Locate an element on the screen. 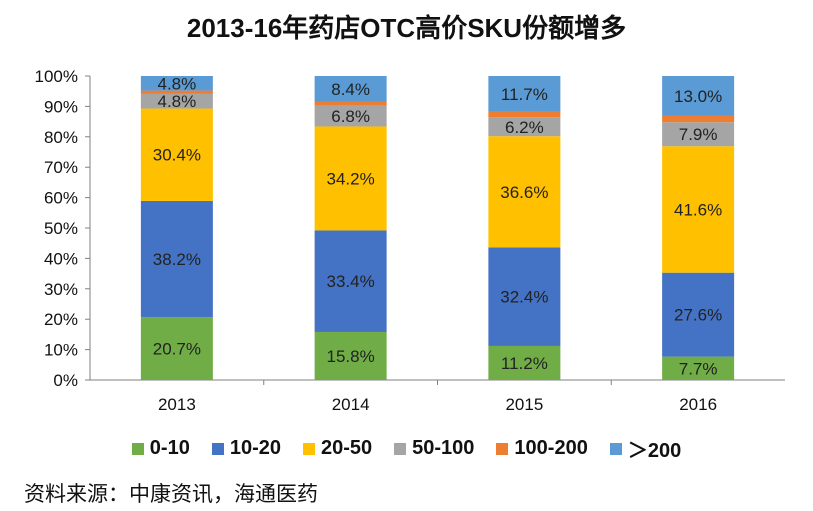 The height and width of the screenshot is (511, 813). bar-segment-200-2014 is located at coordinates (350, 89).